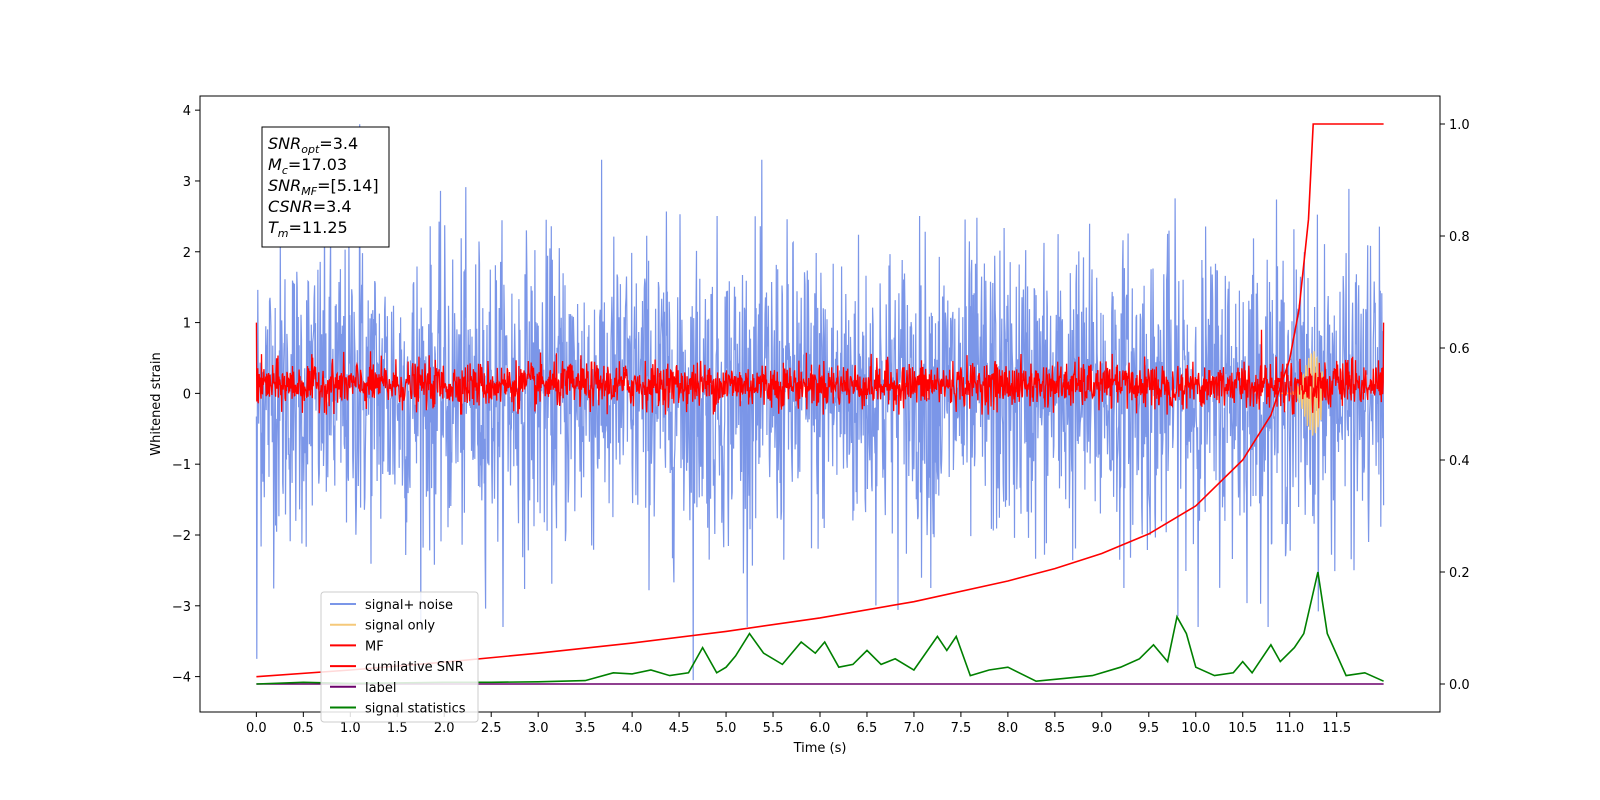  I want to click on y2-tick-label: 0.8, so click(1459, 237).